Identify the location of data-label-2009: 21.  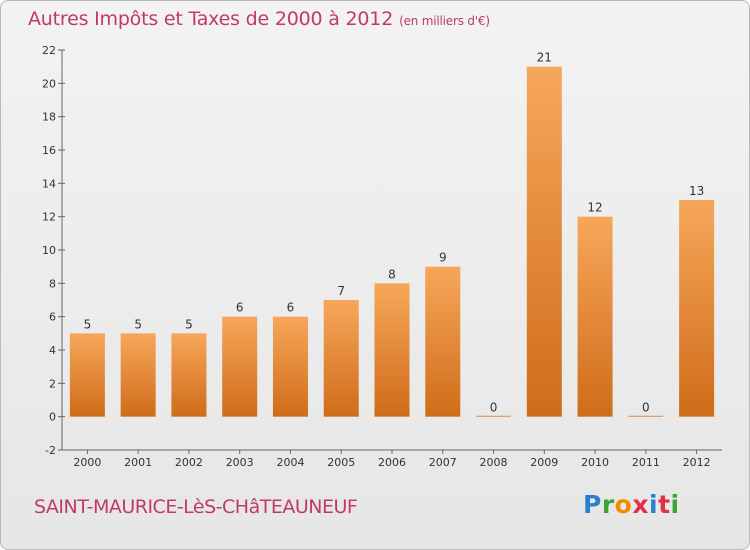
(544, 58).